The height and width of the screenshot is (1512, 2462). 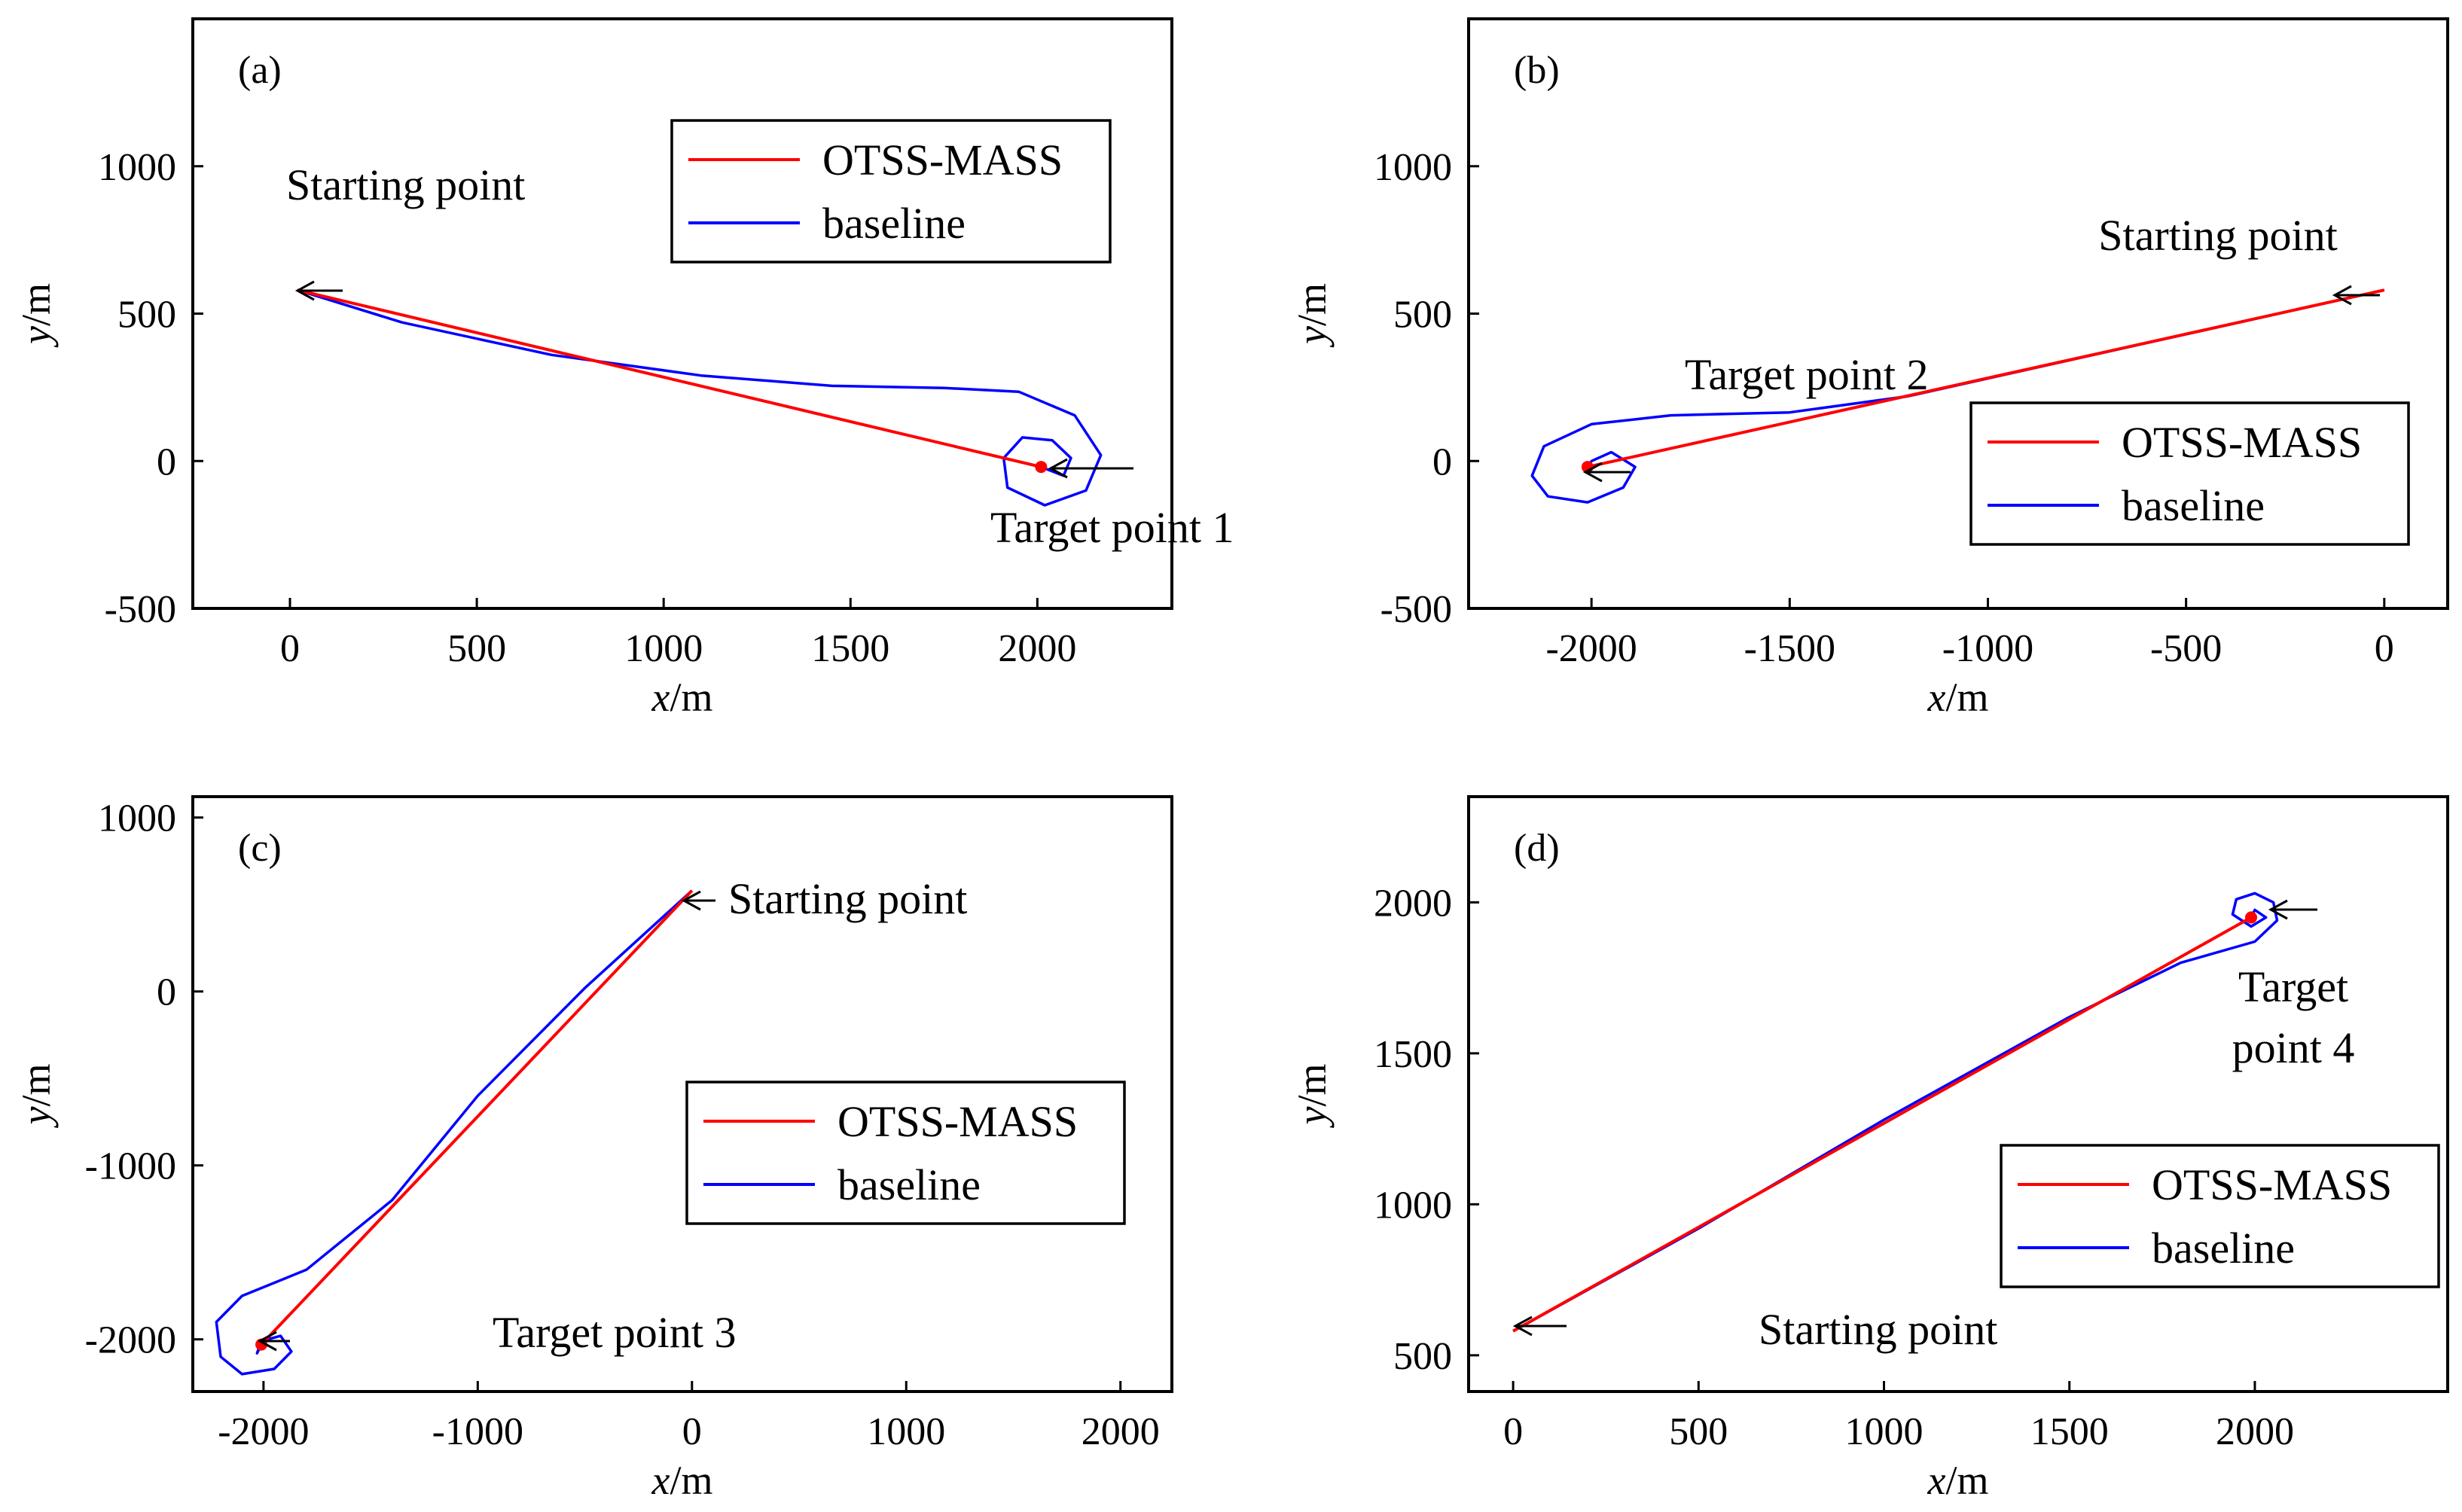 What do you see at coordinates (2293, 987) in the screenshot?
I see `annotation-text: Target` at bounding box center [2293, 987].